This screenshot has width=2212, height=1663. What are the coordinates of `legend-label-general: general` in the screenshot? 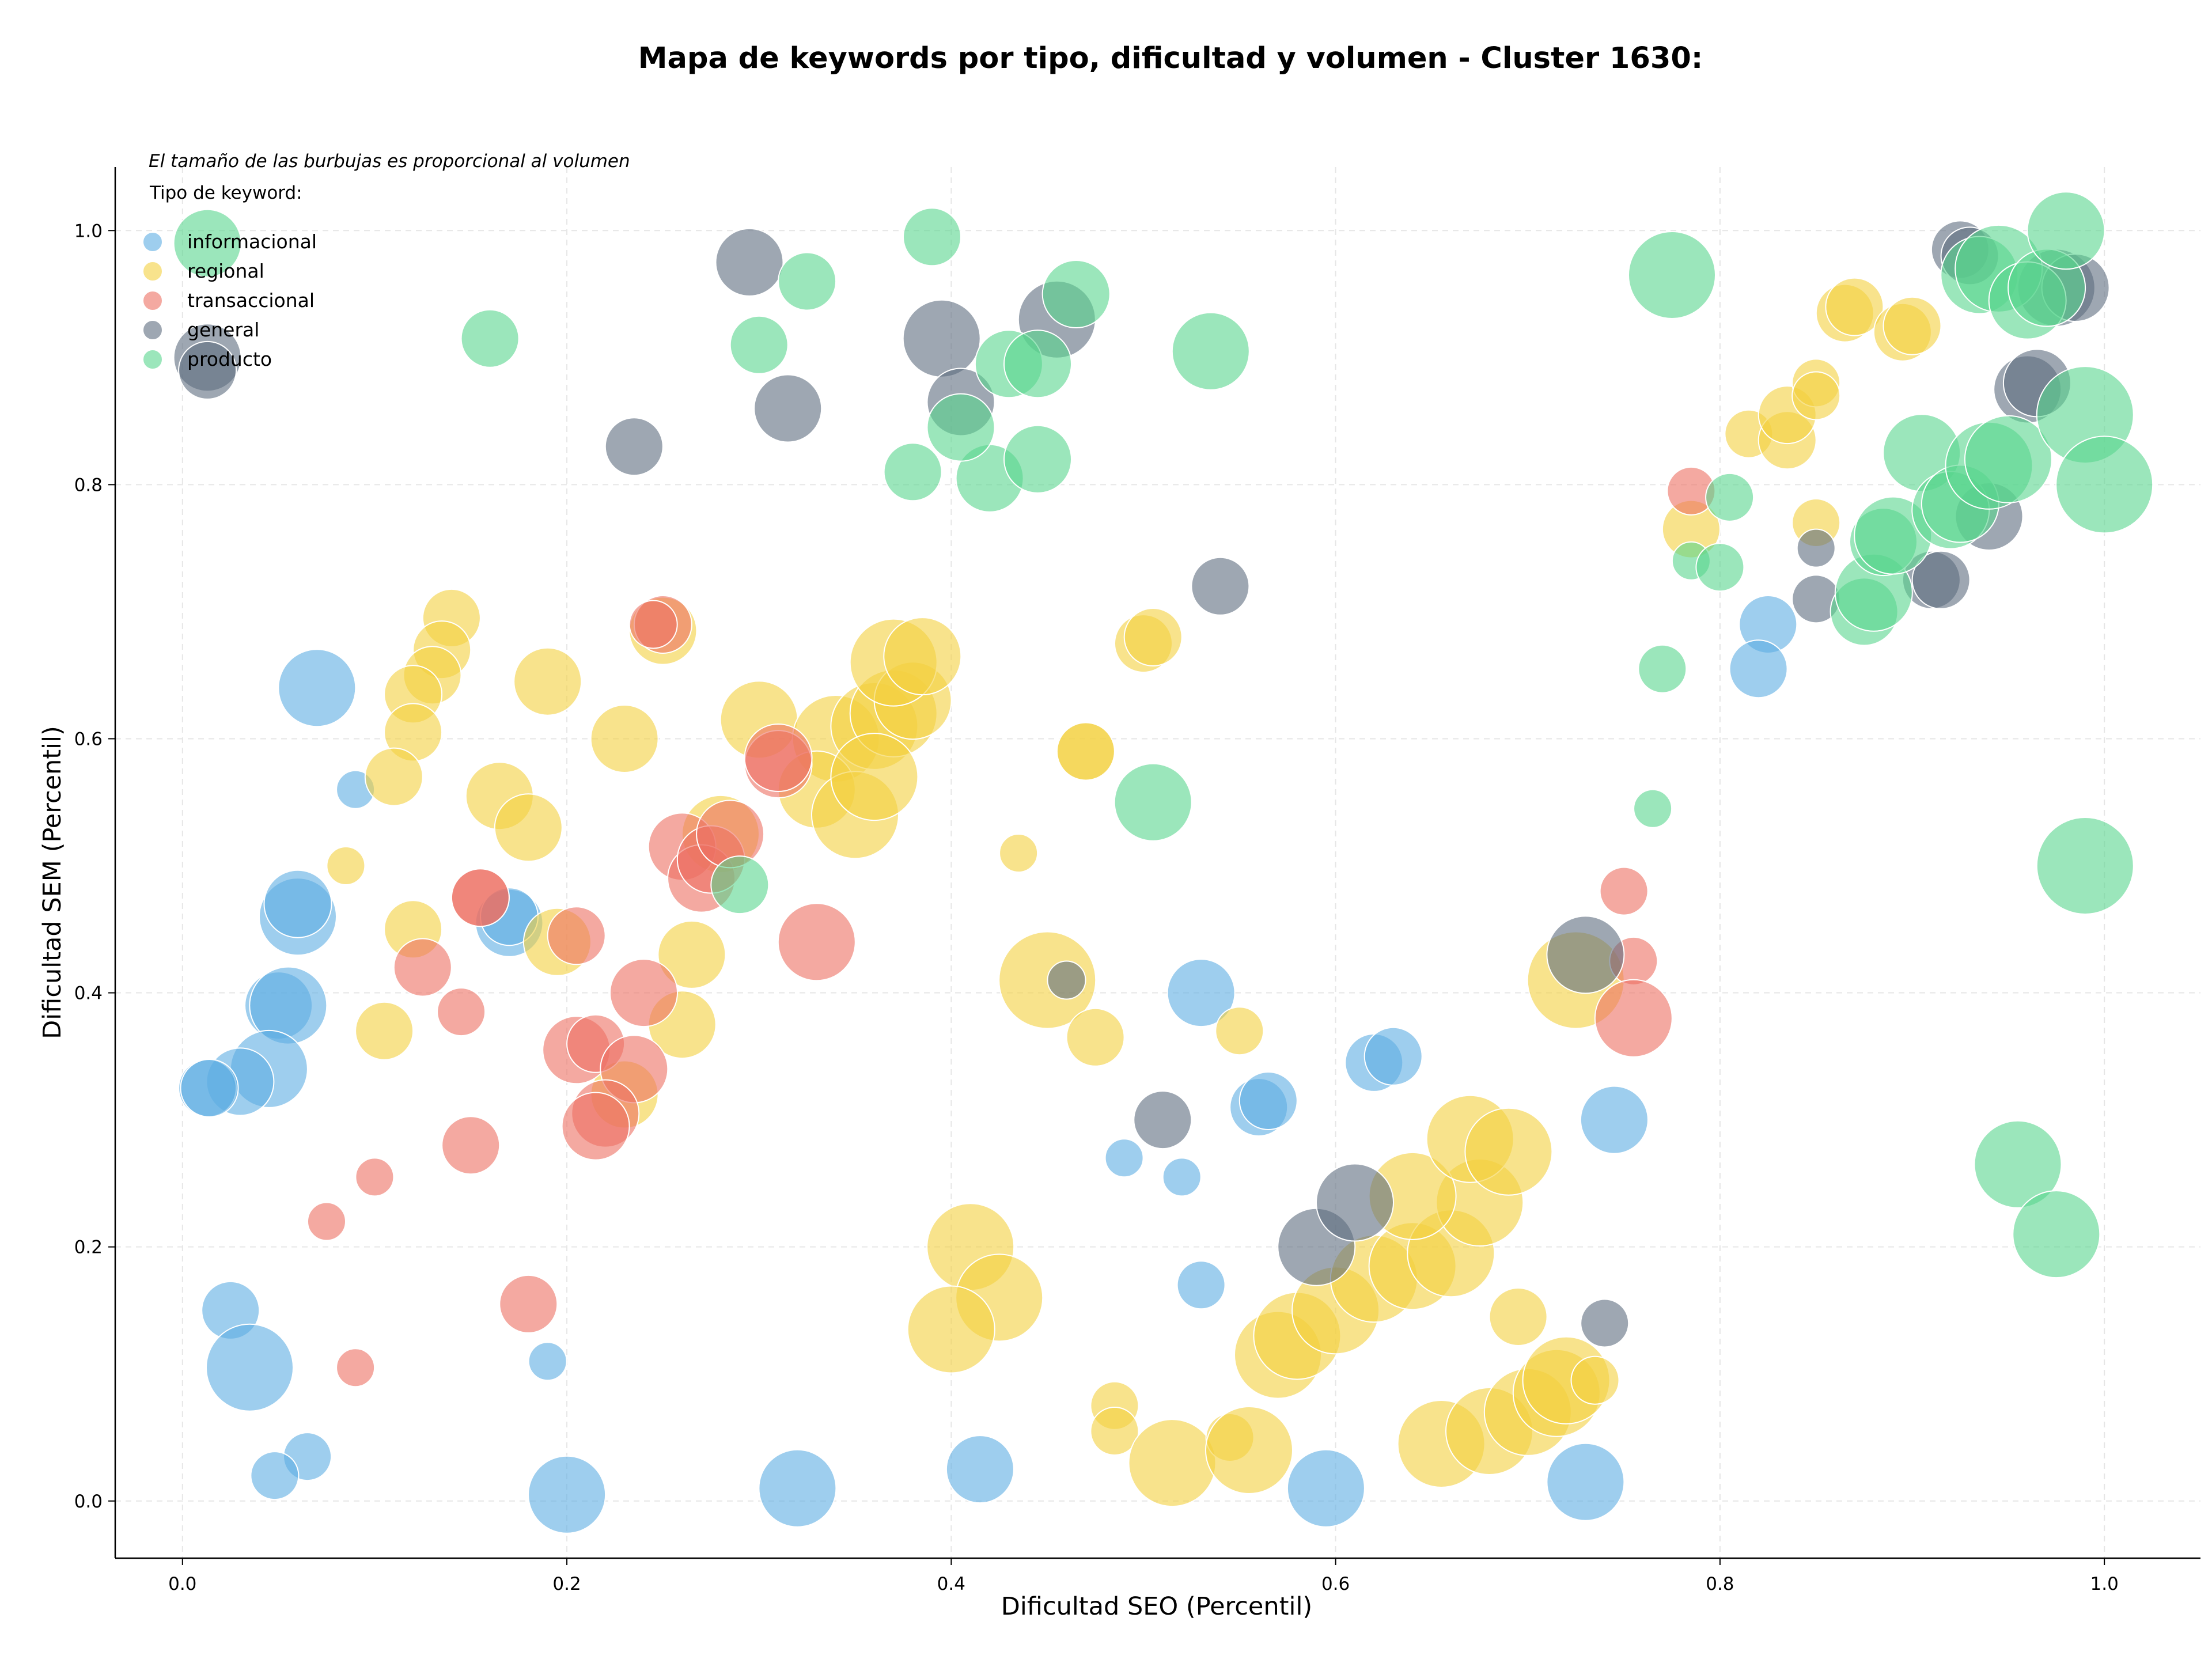 It's located at (223, 330).